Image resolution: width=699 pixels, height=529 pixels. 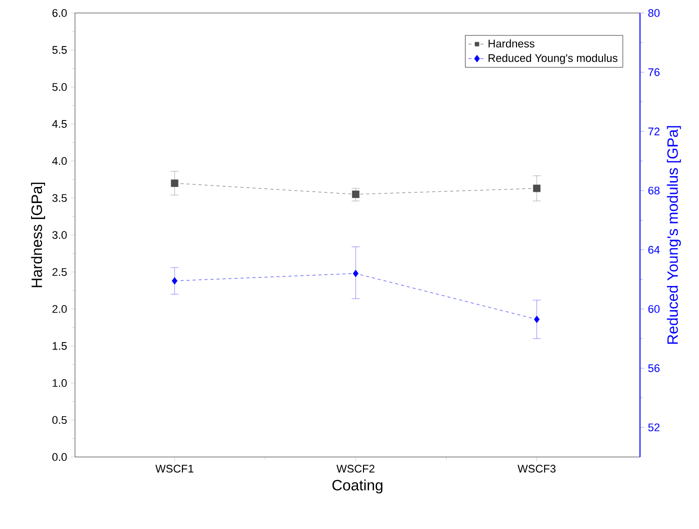 What do you see at coordinates (654, 13) in the screenshot?
I see `y2-tick-label: 80` at bounding box center [654, 13].